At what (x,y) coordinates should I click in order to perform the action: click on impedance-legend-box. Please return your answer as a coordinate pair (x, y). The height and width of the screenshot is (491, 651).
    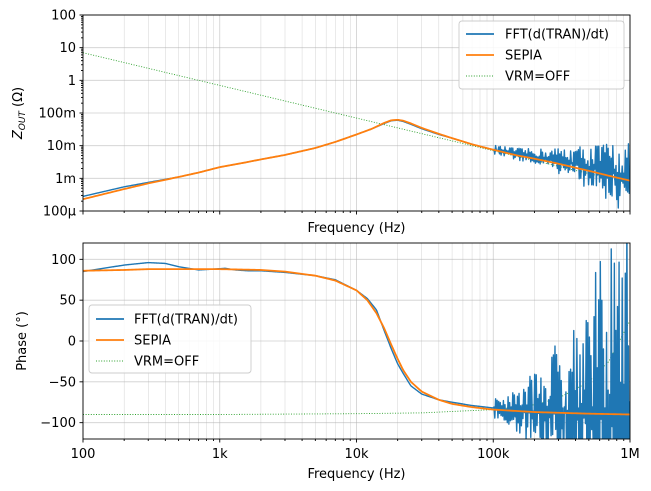
    Looking at the image, I should click on (541, 55).